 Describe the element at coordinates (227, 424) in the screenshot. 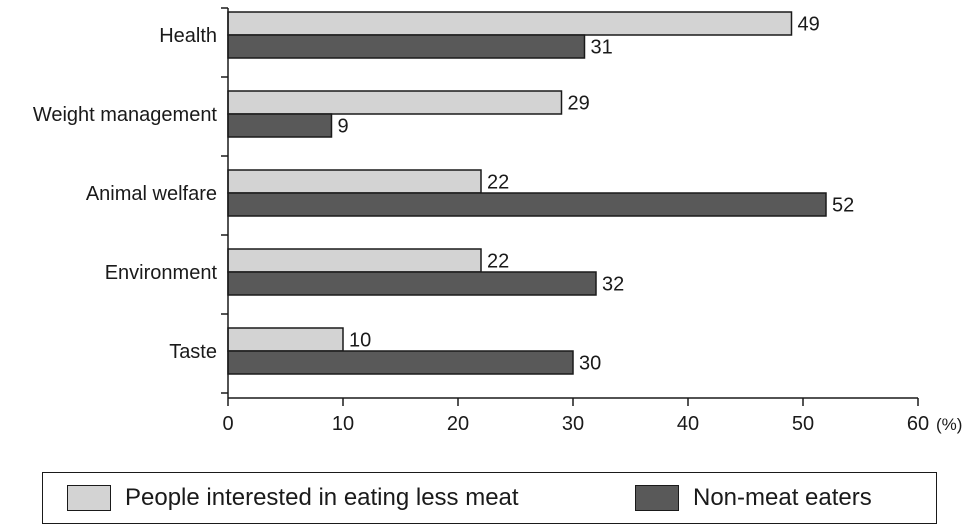

I see `x-tick-label-0: 0` at that location.